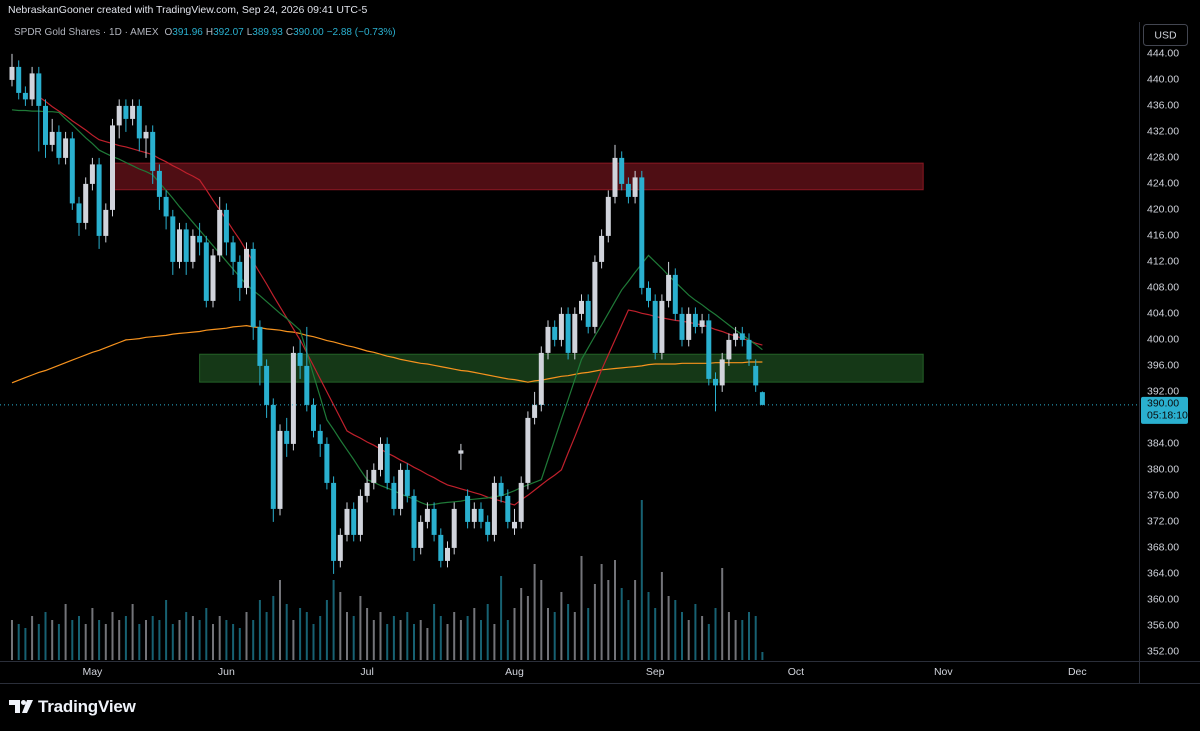 This screenshot has height=731, width=1200. Describe the element at coordinates (1163, 262) in the screenshot. I see `y-tick-label: 412.00` at that location.